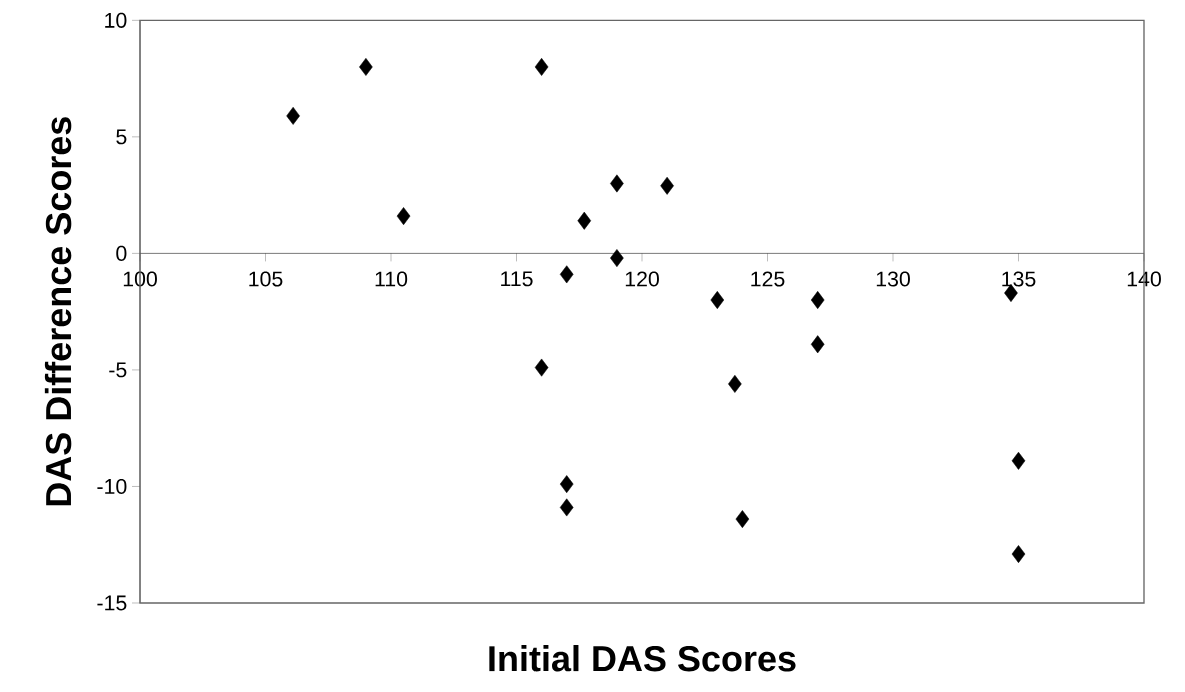  Describe the element at coordinates (112, 486) in the screenshot. I see `y-tick-label: -10` at that location.